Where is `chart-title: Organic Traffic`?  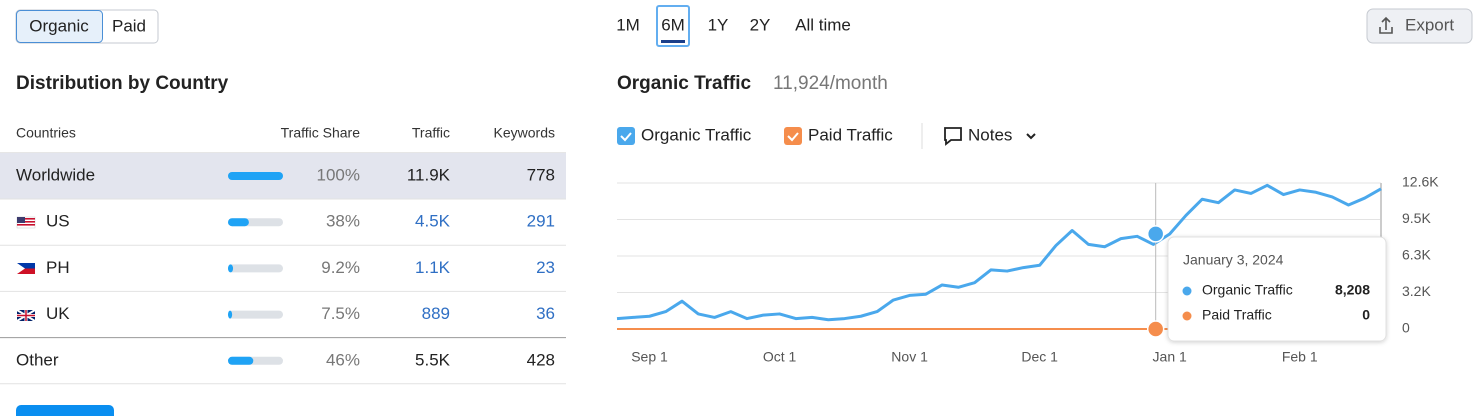
chart-title: Organic Traffic is located at coordinates (684, 83).